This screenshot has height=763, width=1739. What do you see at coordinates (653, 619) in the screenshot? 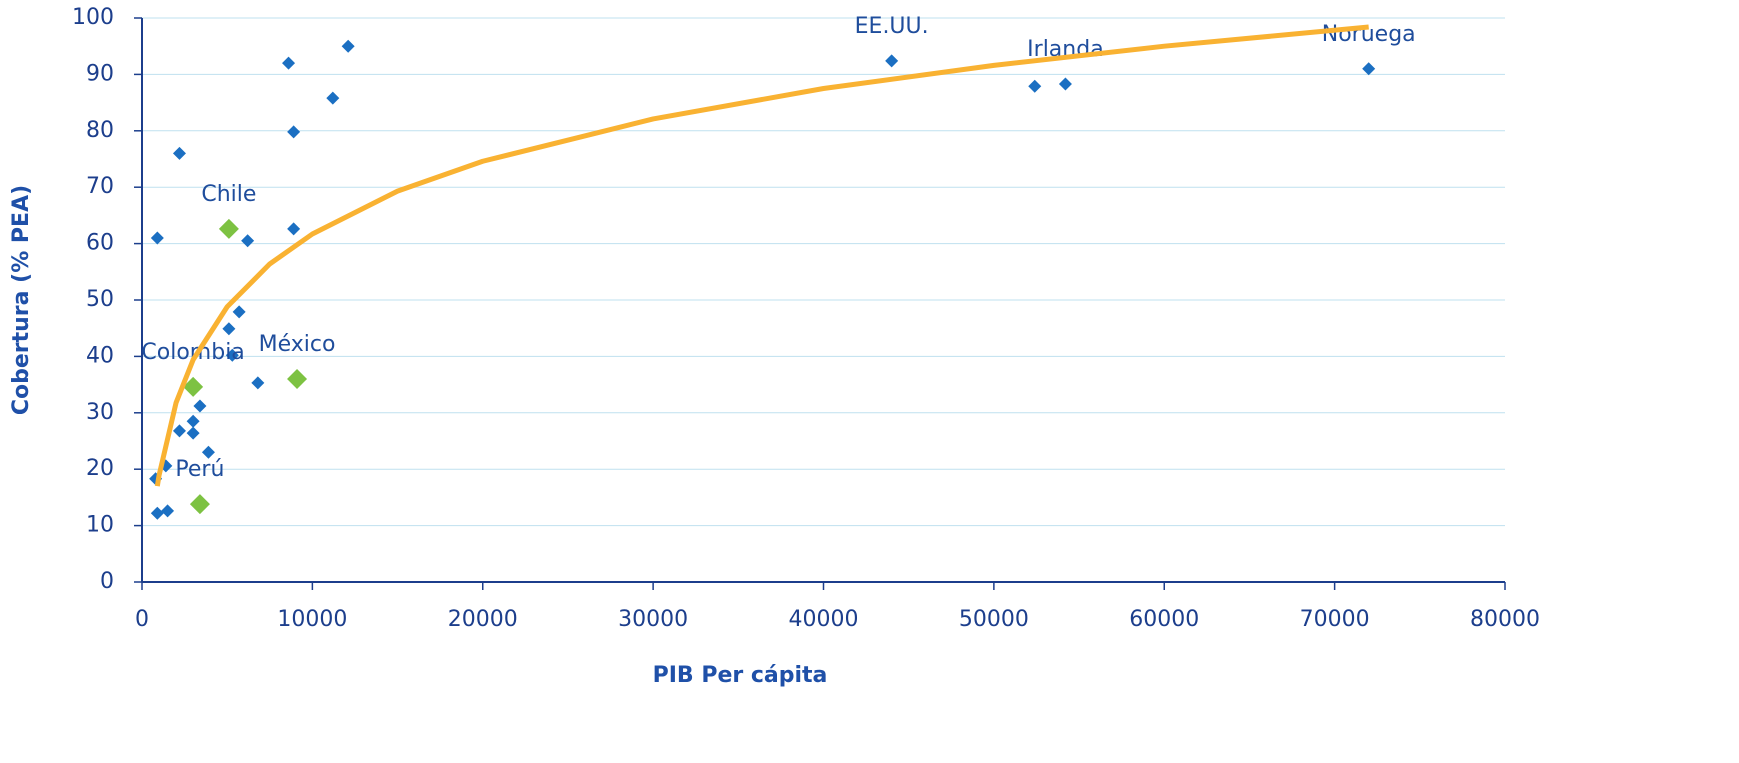
I see `x-tick-label: 30000` at bounding box center [653, 619].